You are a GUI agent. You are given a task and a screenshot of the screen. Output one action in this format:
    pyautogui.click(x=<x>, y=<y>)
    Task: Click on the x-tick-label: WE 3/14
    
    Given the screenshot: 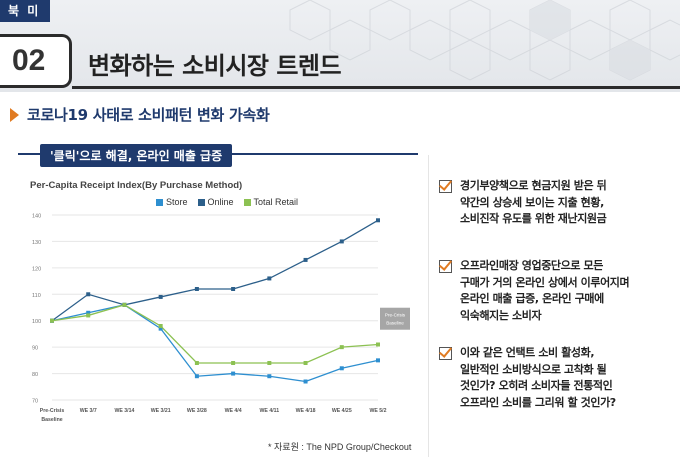 What is the action you would take?
    pyautogui.click(x=124, y=411)
    